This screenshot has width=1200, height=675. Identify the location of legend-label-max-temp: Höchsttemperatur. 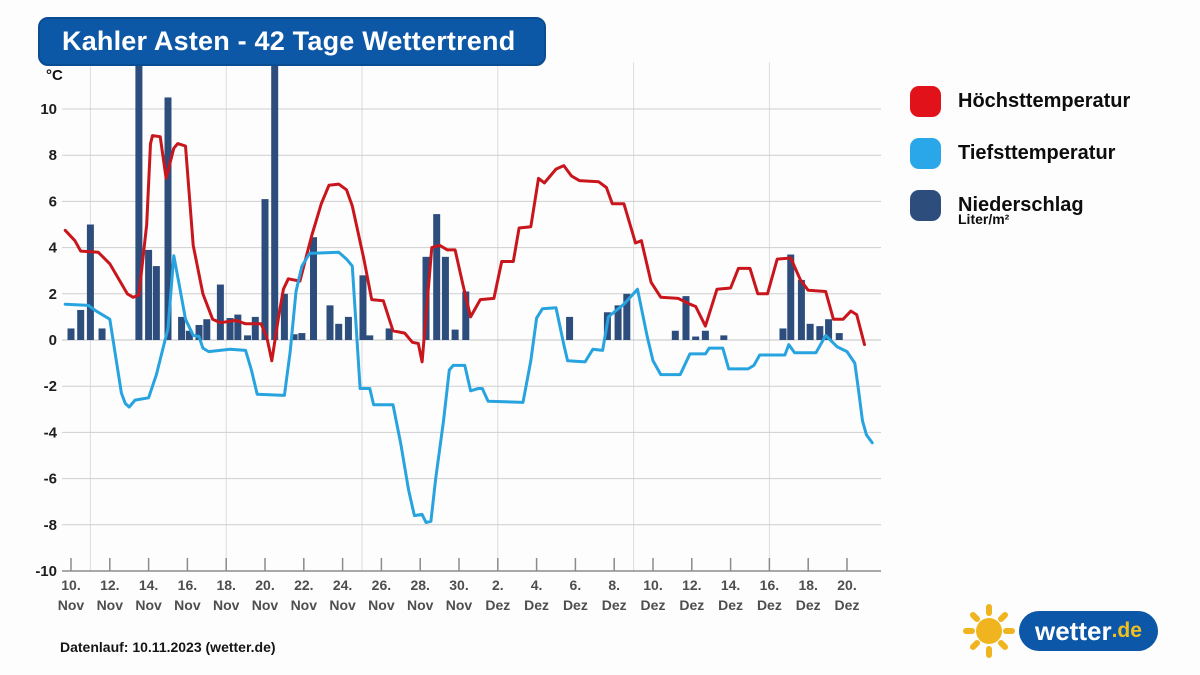
(1044, 101).